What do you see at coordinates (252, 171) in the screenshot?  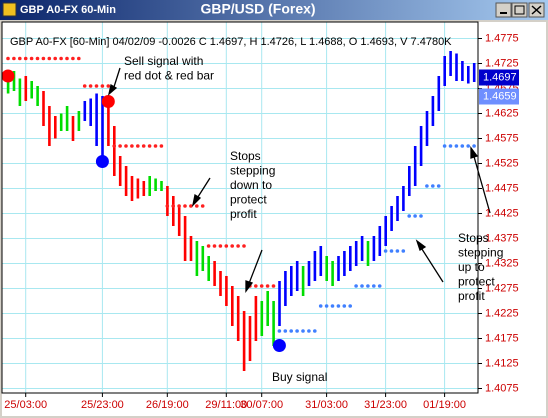 I see `annotation: stepping` at bounding box center [252, 171].